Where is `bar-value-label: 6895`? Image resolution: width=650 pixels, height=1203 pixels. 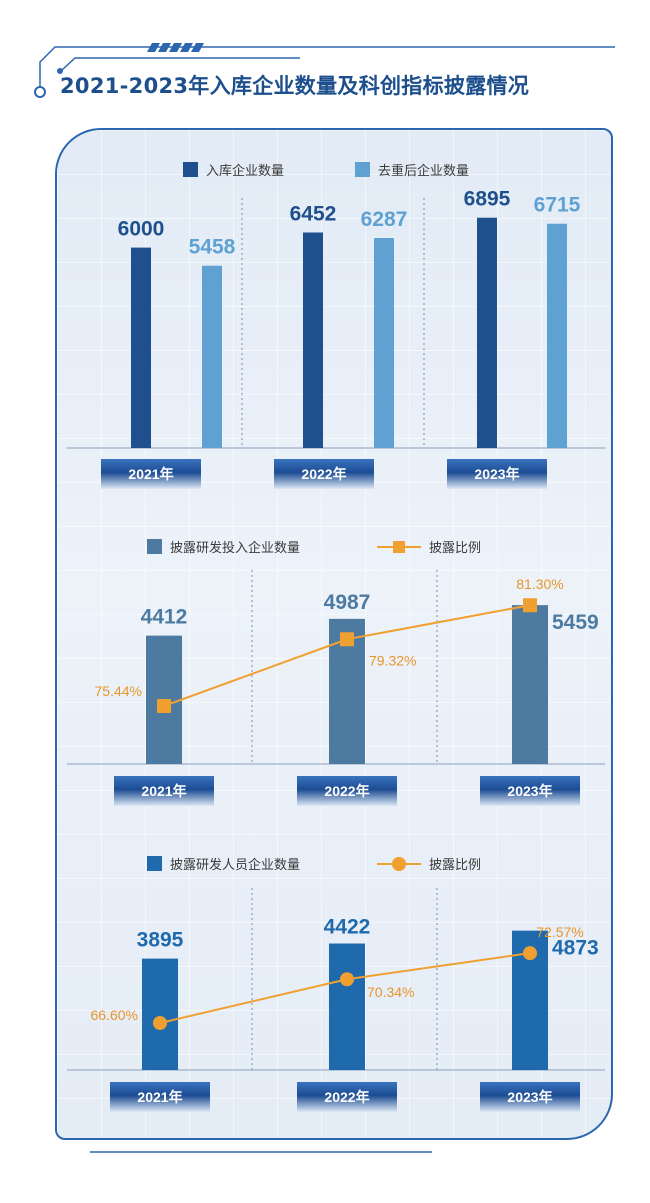 bar-value-label: 6895 is located at coordinates (487, 199).